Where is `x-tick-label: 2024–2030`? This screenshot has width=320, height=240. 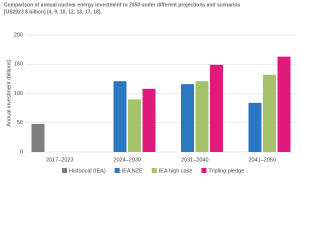
x-tick-label: 2024–2030 is located at coordinates (127, 160).